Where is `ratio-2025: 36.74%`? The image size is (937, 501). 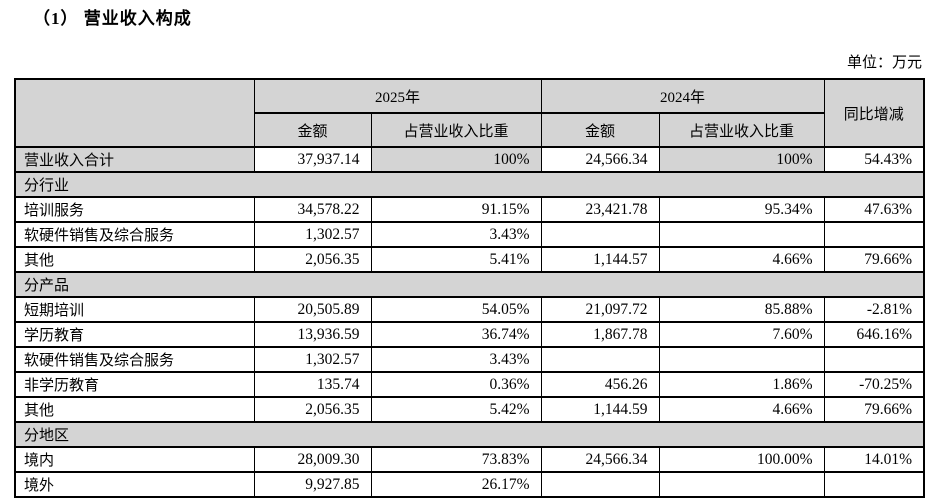 ratio-2025: 36.74% is located at coordinates (456, 334).